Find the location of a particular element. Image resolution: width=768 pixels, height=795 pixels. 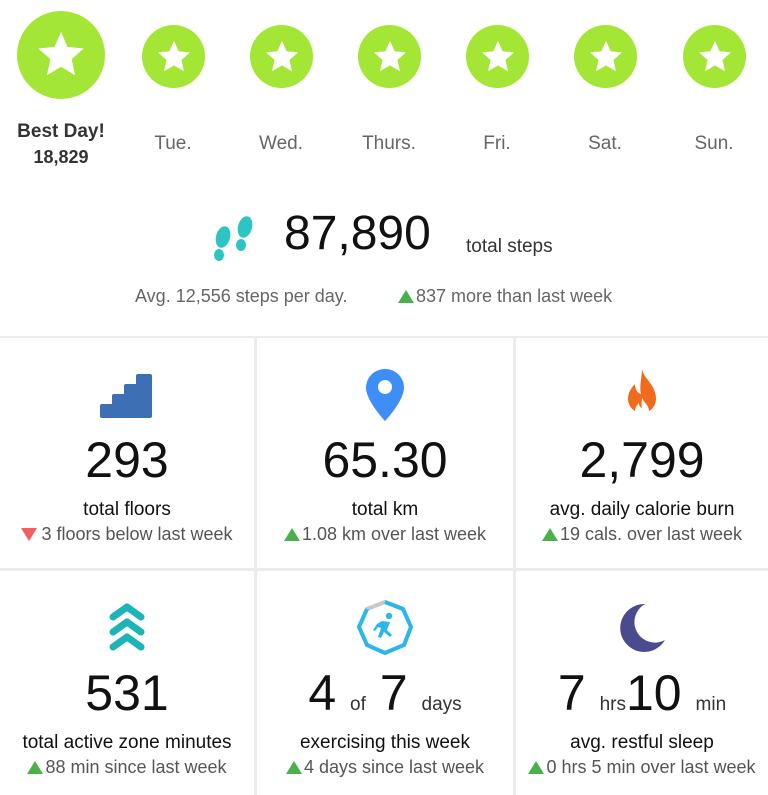

sleep-change: 0 hrs 5 min over last week is located at coordinates (642, 767).